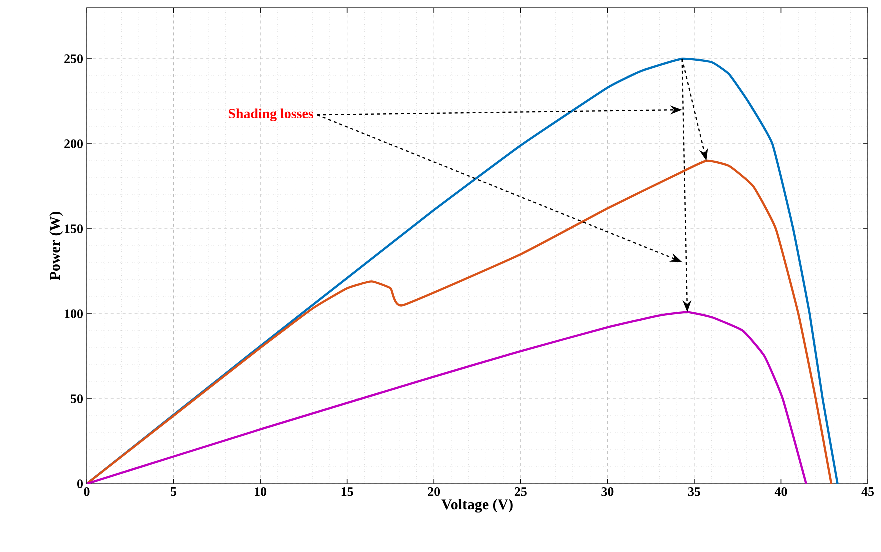  Describe the element at coordinates (174, 492) in the screenshot. I see `x-tick-label: 5` at that location.